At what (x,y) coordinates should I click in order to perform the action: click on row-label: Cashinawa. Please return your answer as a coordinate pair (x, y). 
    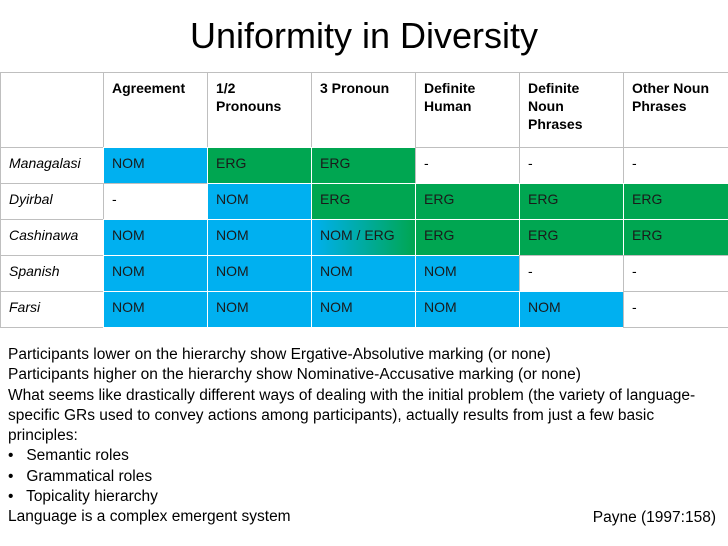
    Looking at the image, I should click on (52, 237).